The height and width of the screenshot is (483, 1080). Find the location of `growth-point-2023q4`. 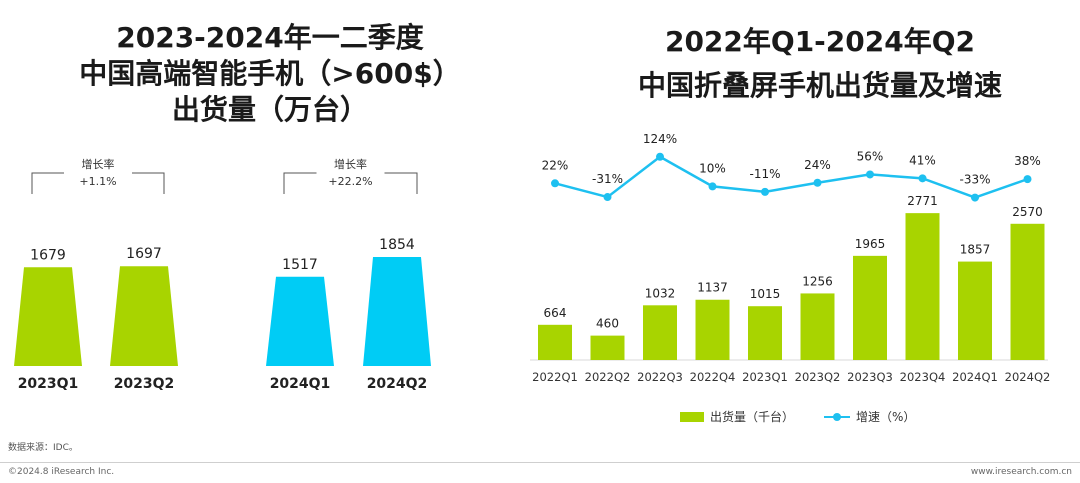

growth-point-2023q4 is located at coordinates (922, 178).